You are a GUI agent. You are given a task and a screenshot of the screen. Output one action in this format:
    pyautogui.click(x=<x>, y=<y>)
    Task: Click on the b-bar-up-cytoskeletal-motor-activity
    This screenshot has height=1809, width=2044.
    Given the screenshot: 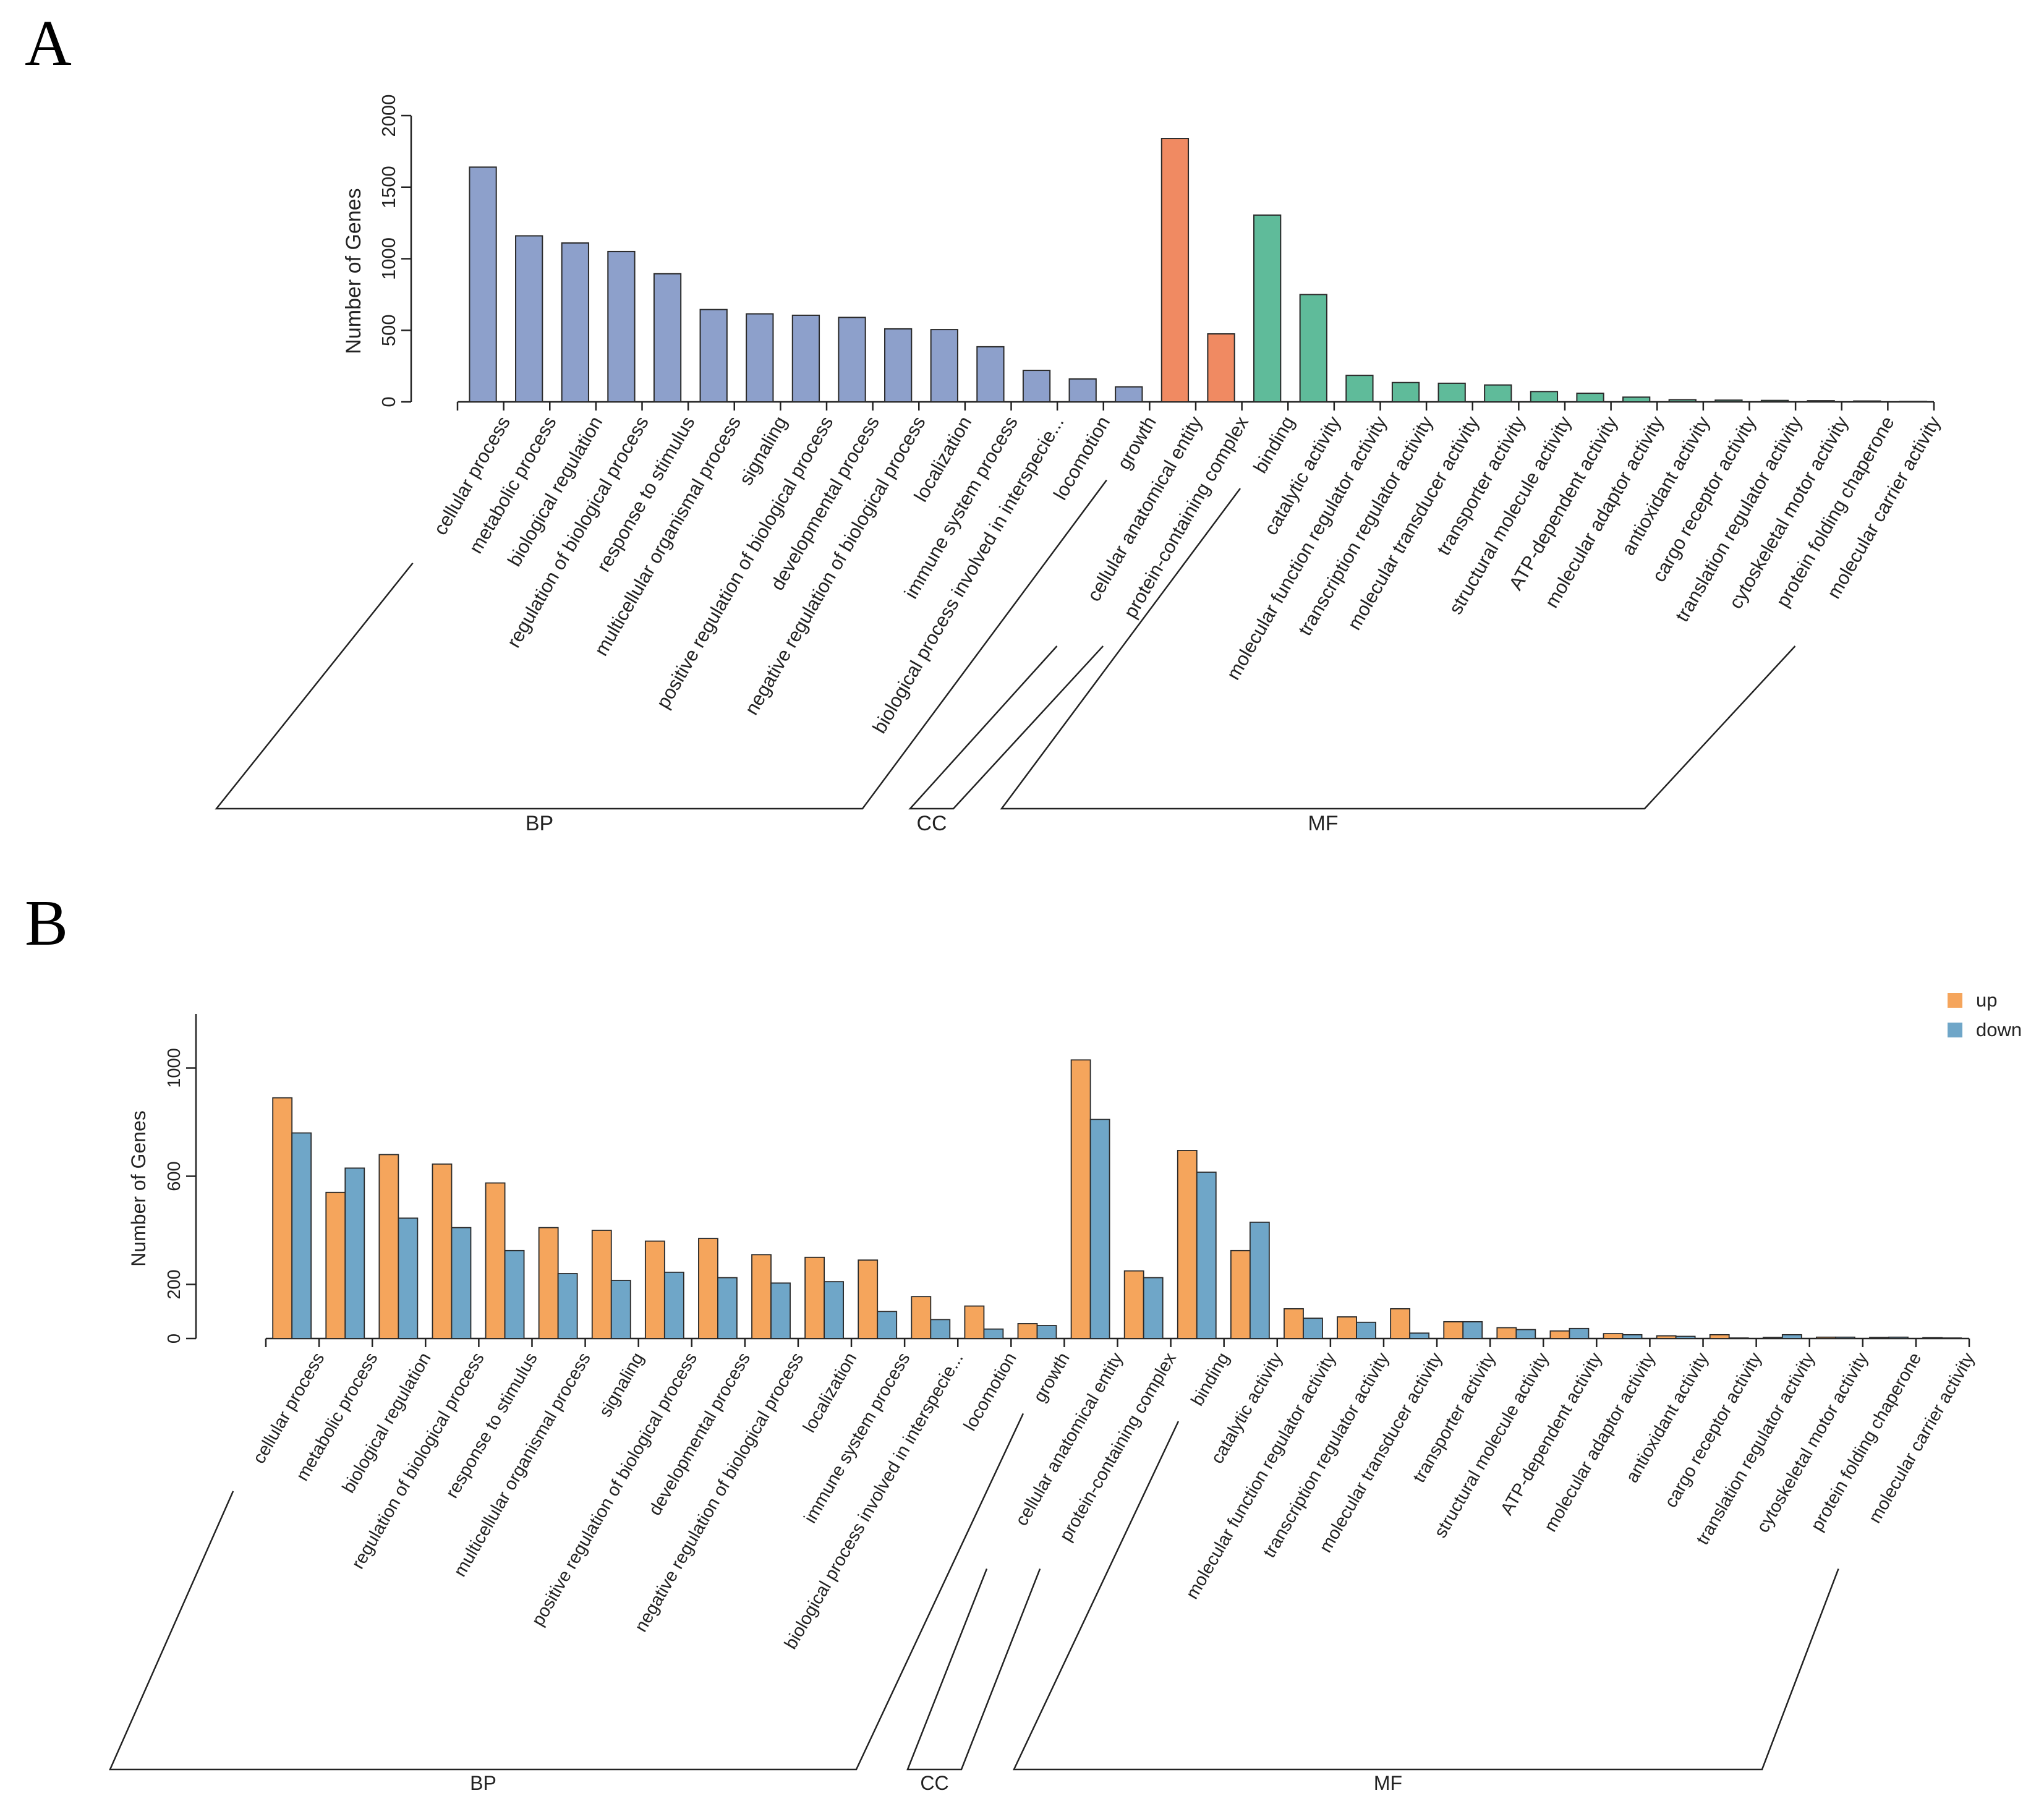 What is the action you would take?
    pyautogui.click(x=1826, y=1337)
    